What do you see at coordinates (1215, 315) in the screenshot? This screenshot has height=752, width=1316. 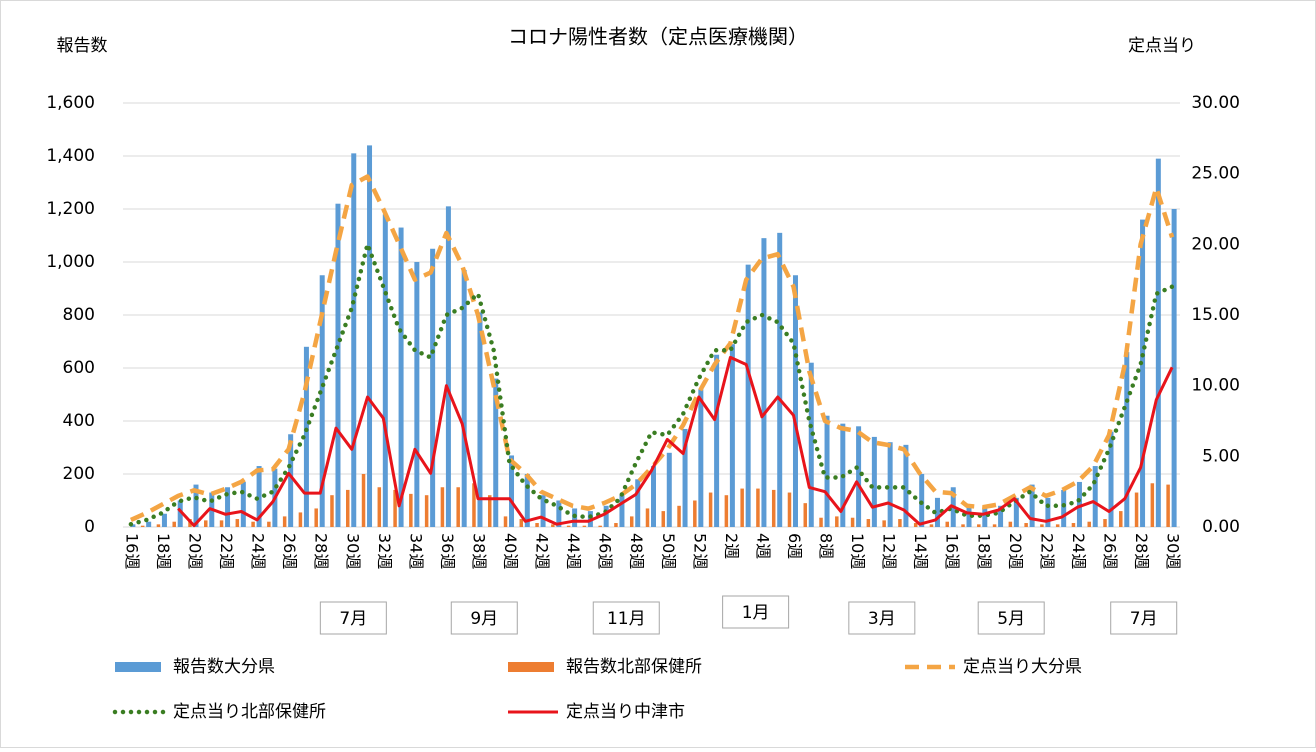 I see `y2-tick-label: 15.00` at bounding box center [1215, 315].